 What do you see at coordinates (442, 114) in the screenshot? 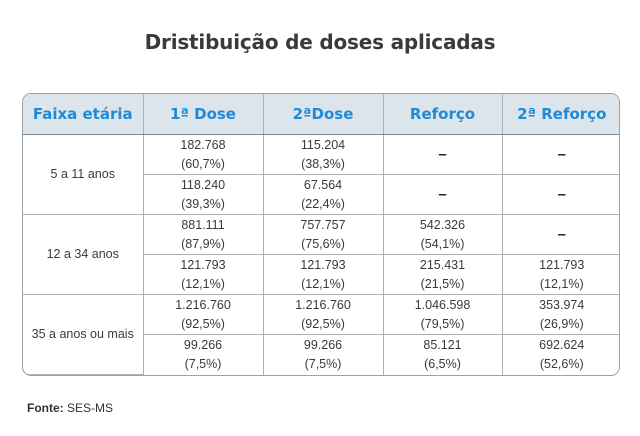
I see `header-reforco: Reforço` at bounding box center [442, 114].